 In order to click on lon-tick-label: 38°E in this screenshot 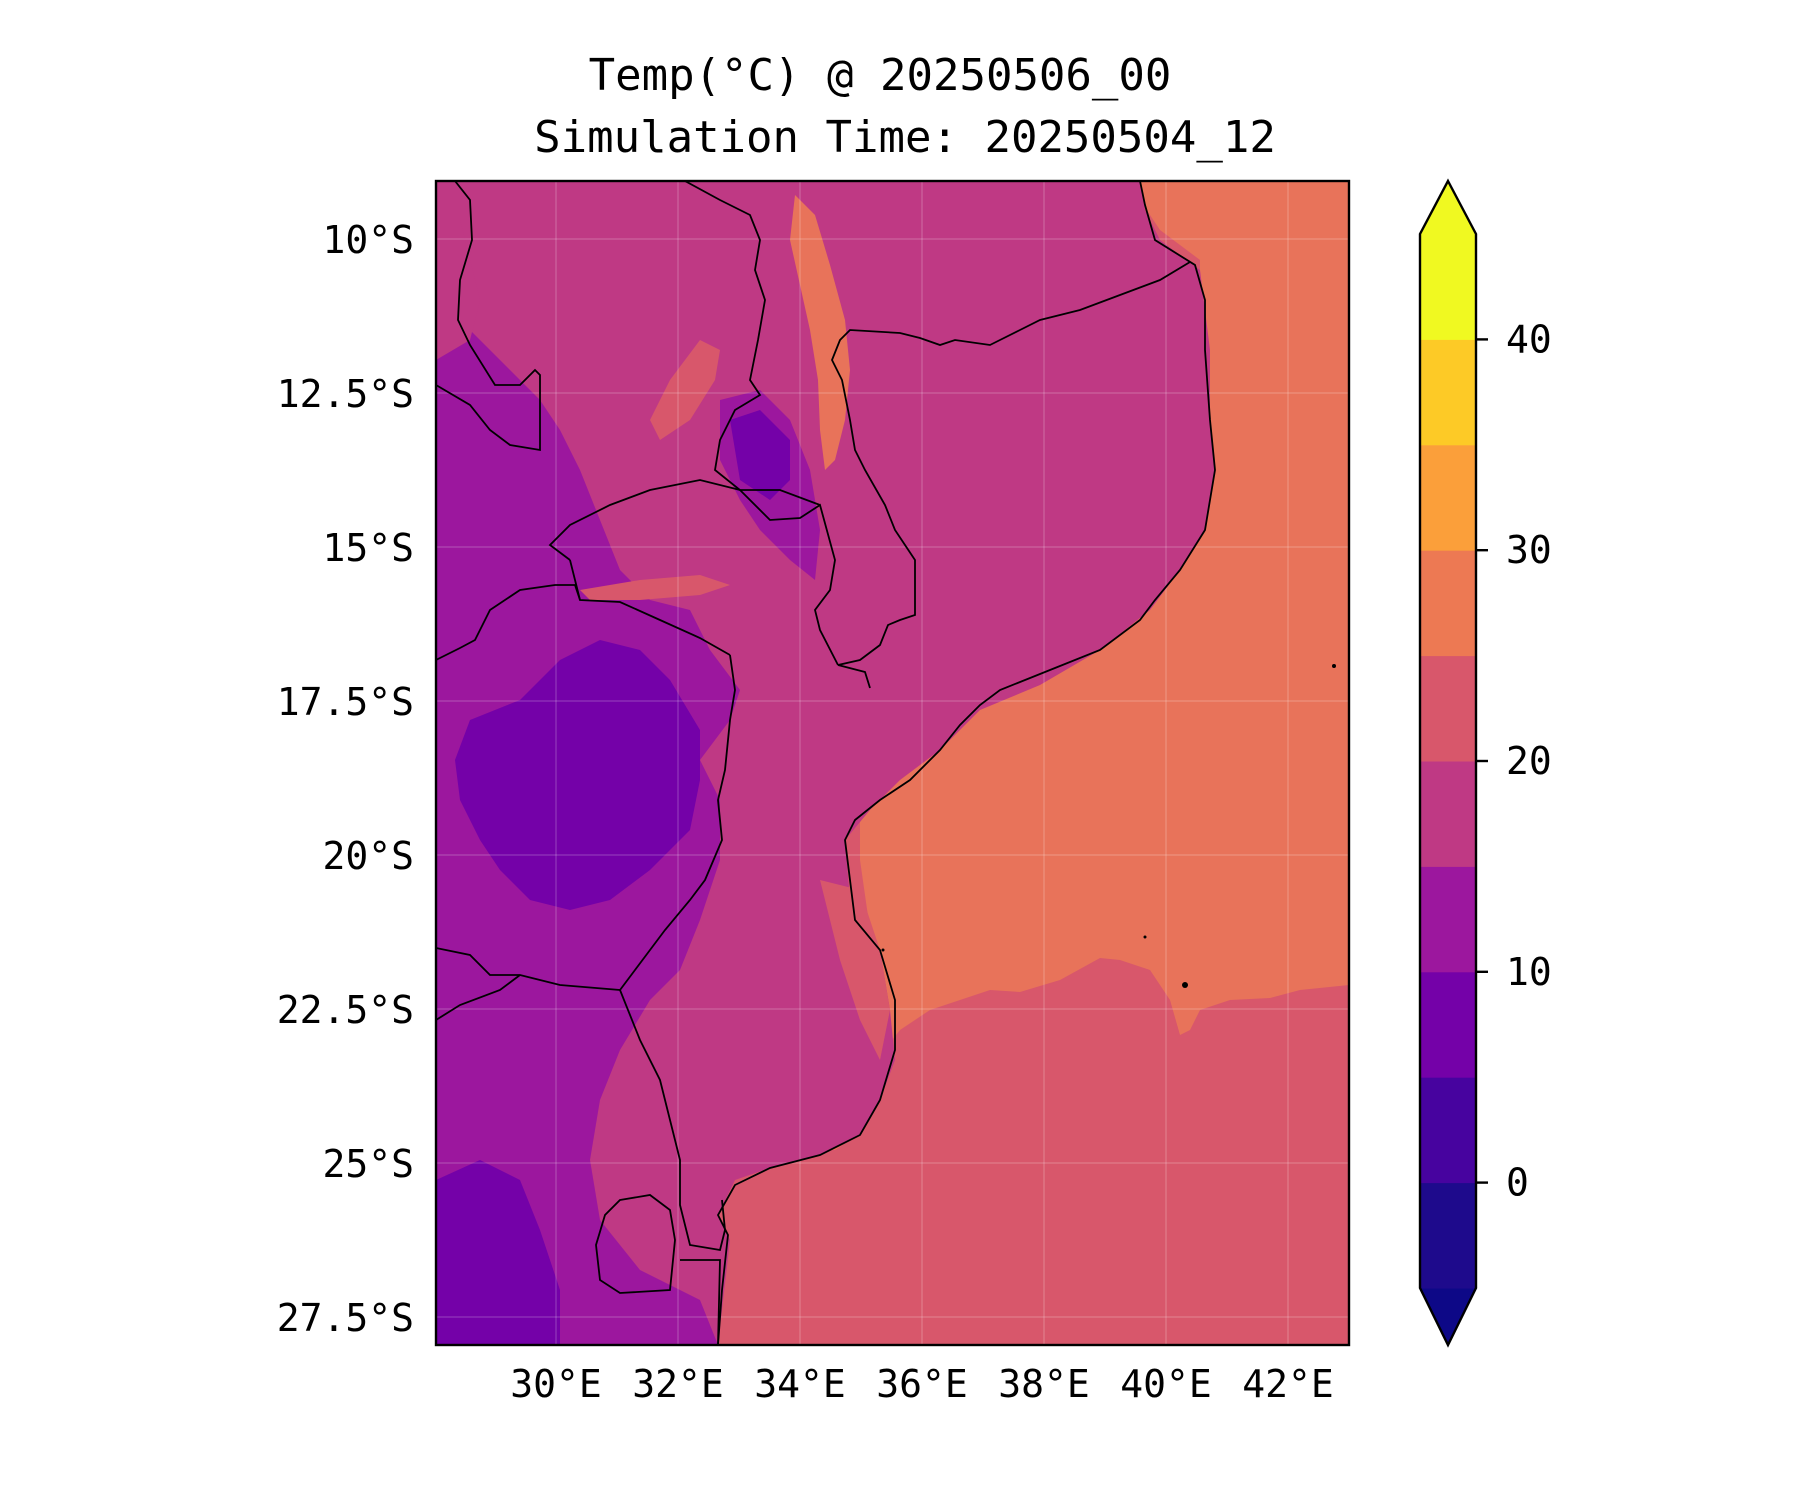, I will do `click(1044, 1384)`.